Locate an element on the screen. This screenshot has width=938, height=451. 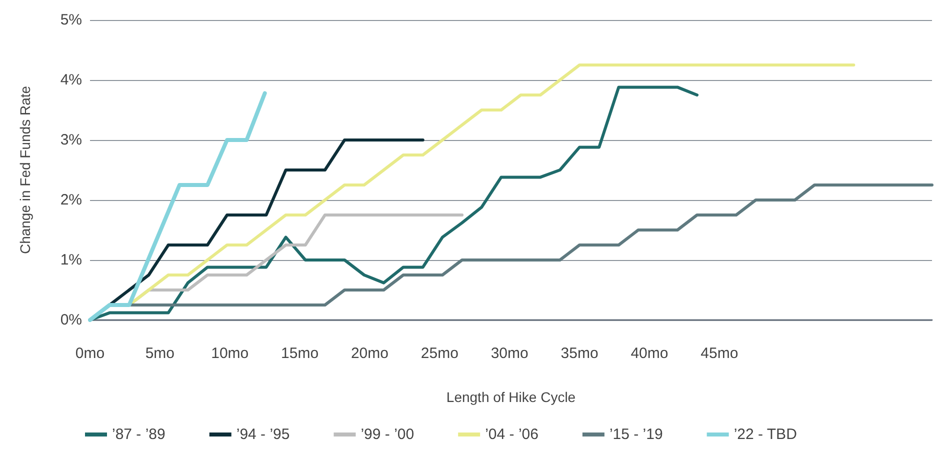
x-tick-label: 45mo is located at coordinates (719, 353).